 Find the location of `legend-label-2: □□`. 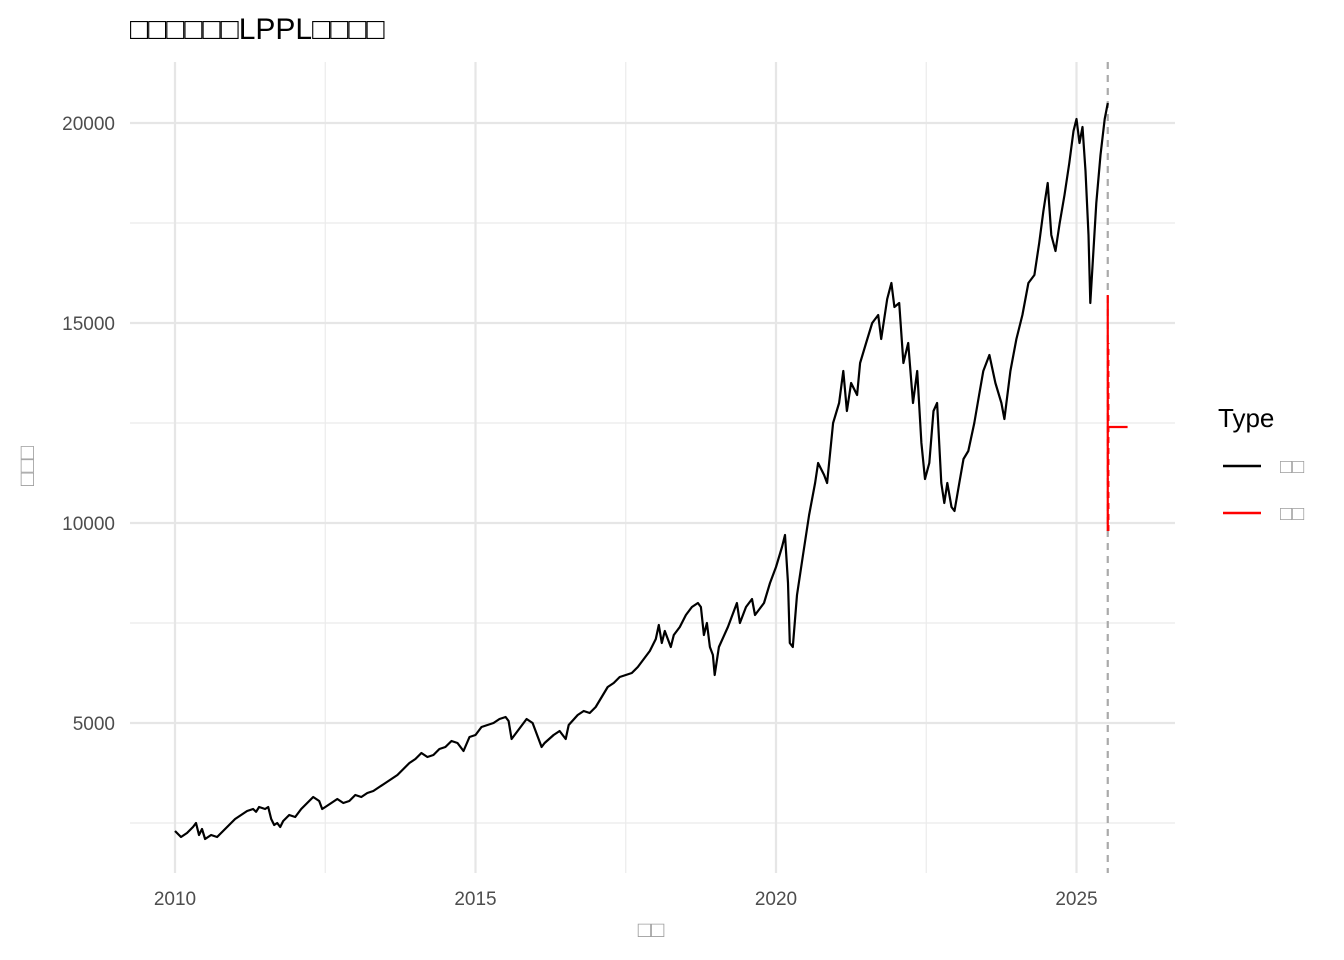

legend-label-2: □□ is located at coordinates (1292, 514).